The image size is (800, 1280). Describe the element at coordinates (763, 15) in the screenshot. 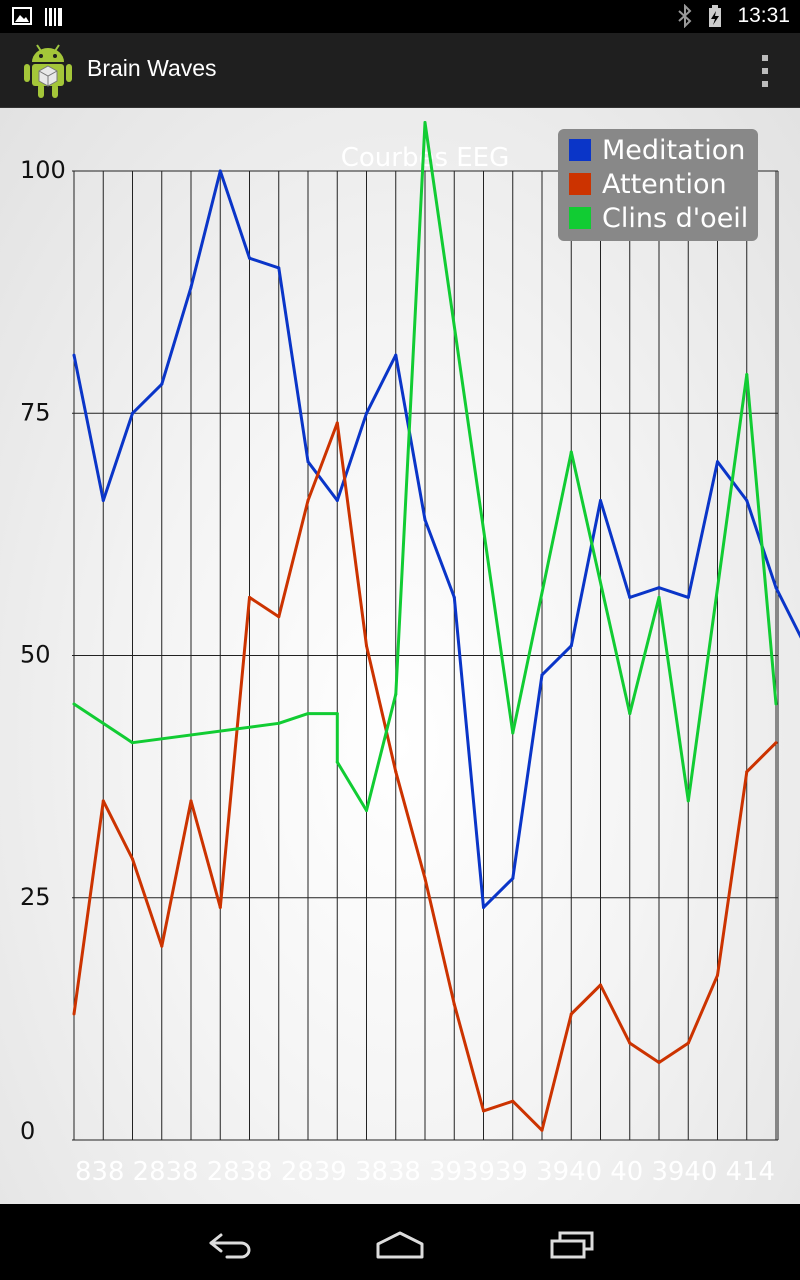

I see `clock-time: 13:31` at that location.